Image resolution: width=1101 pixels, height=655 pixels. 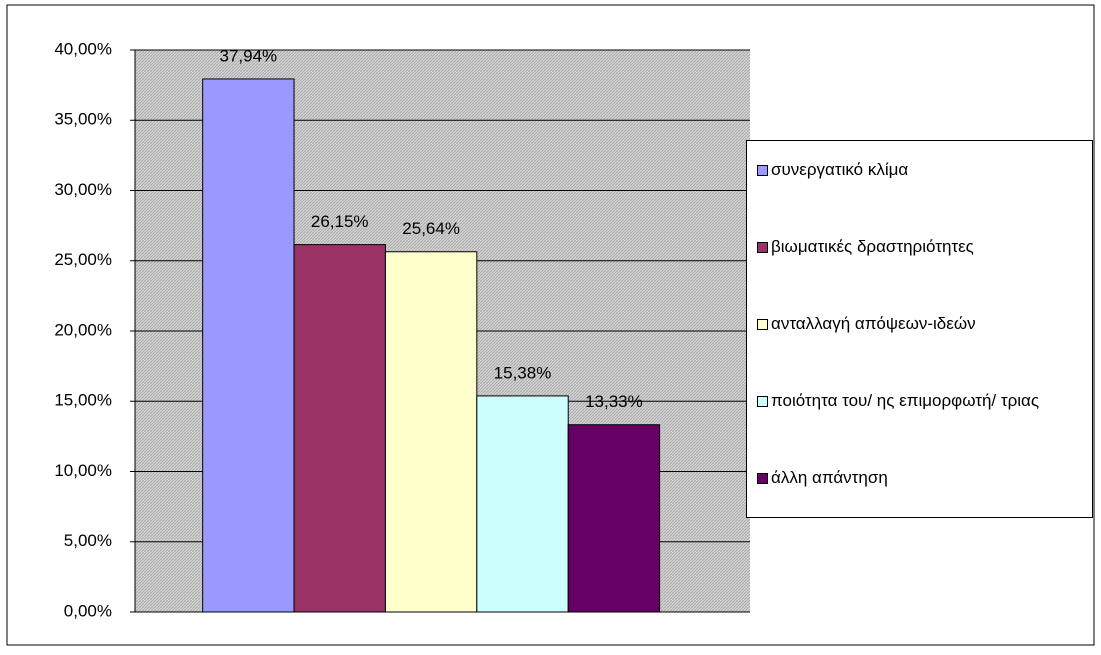 I want to click on y-tick-label: 35,00%, so click(x=83, y=119).